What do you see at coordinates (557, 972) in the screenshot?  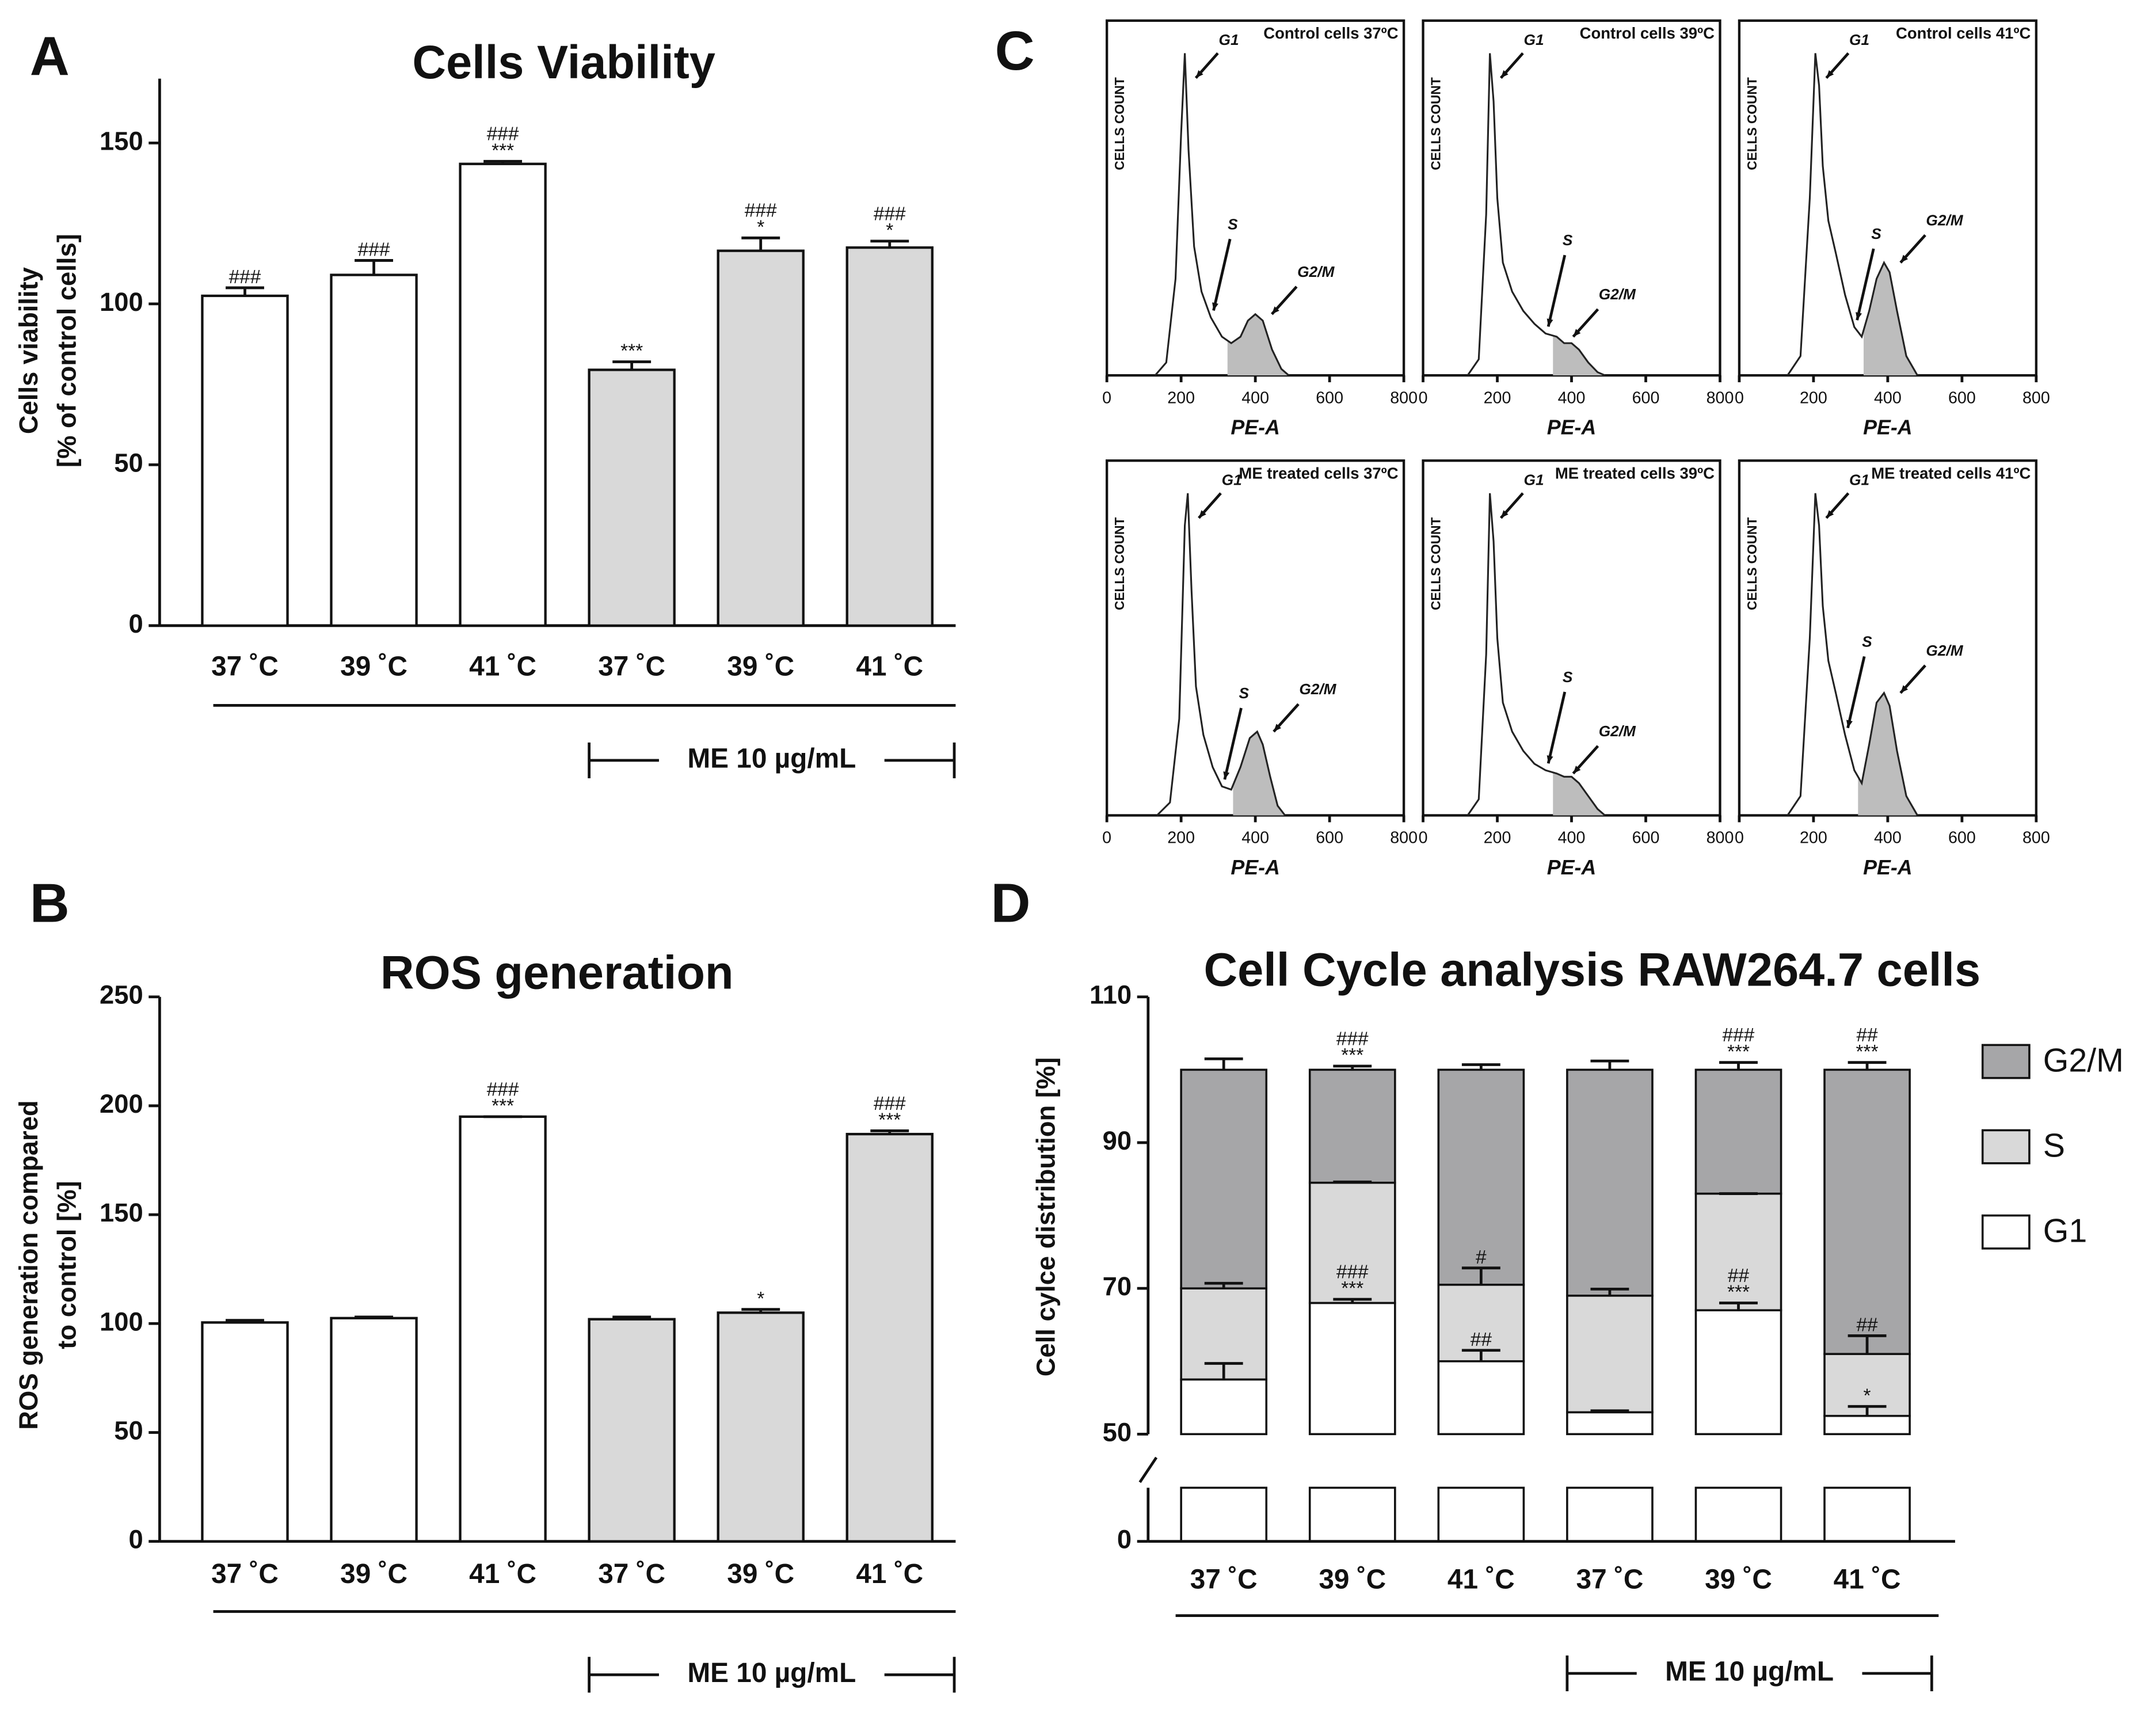 I see `chart-title: ROS generation` at bounding box center [557, 972].